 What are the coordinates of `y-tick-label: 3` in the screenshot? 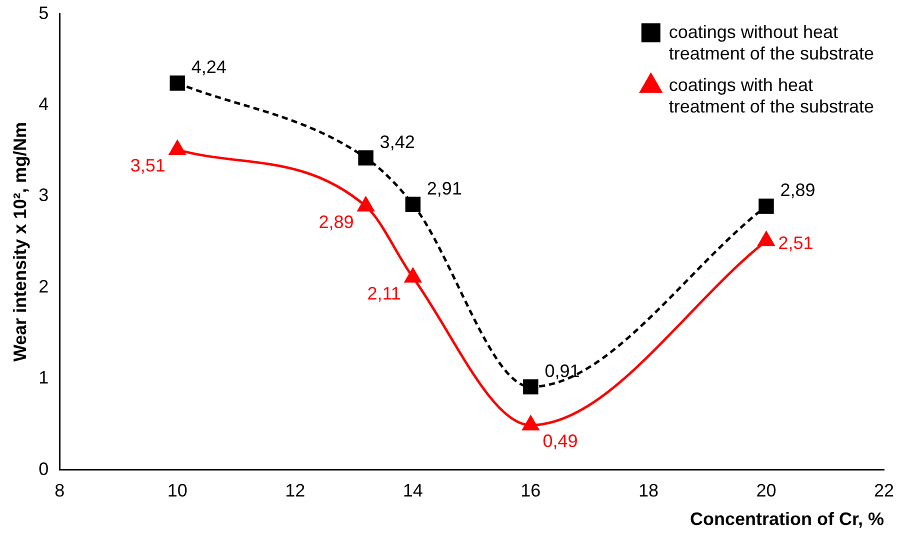 It's located at (43, 195).